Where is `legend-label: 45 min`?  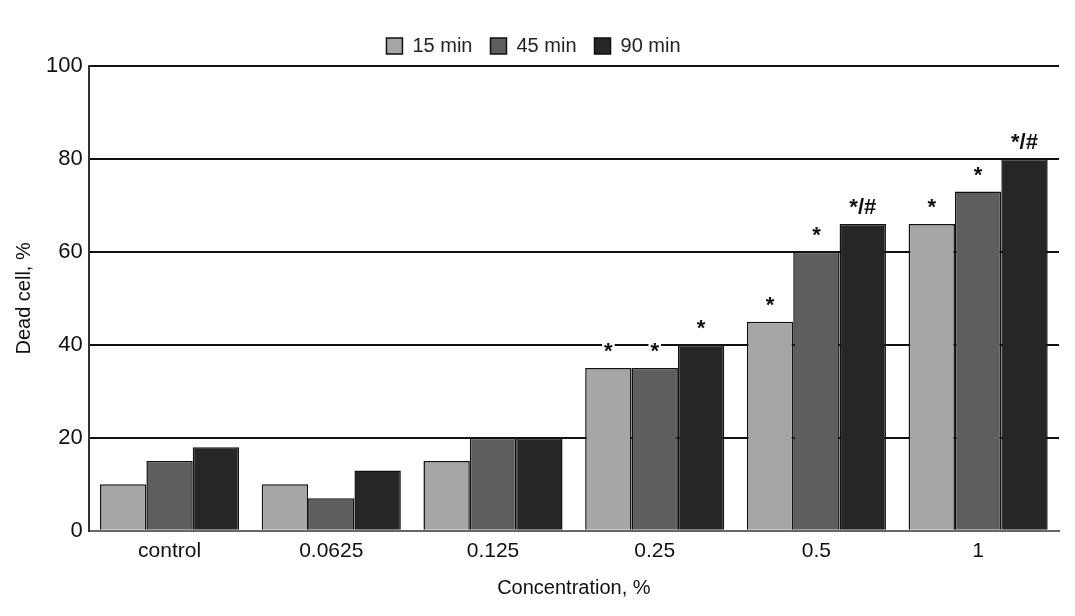 legend-label: 45 min is located at coordinates (546, 44).